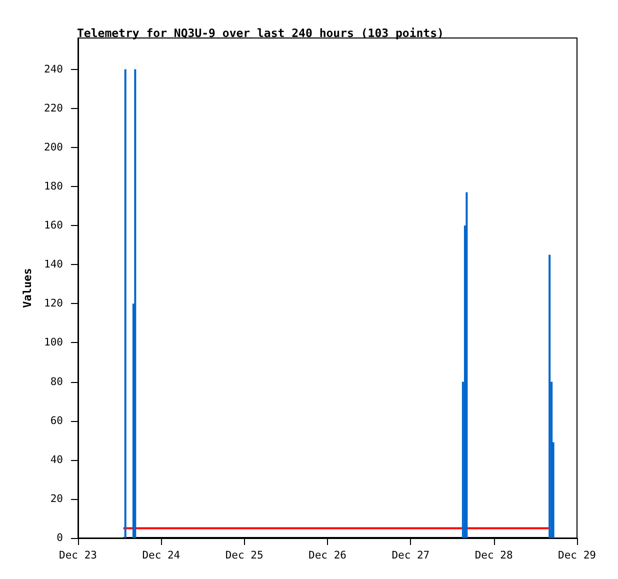 Image resolution: width=618 pixels, height=579 pixels. What do you see at coordinates (53, 264) in the screenshot?
I see `y-tick-label: 140` at bounding box center [53, 264].